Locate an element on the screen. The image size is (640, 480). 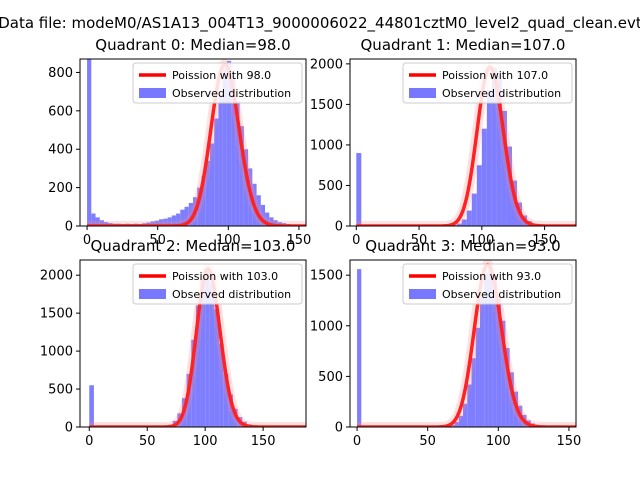
legend: Poission with 98.0 Observed distribution is located at coordinates (217, 83).